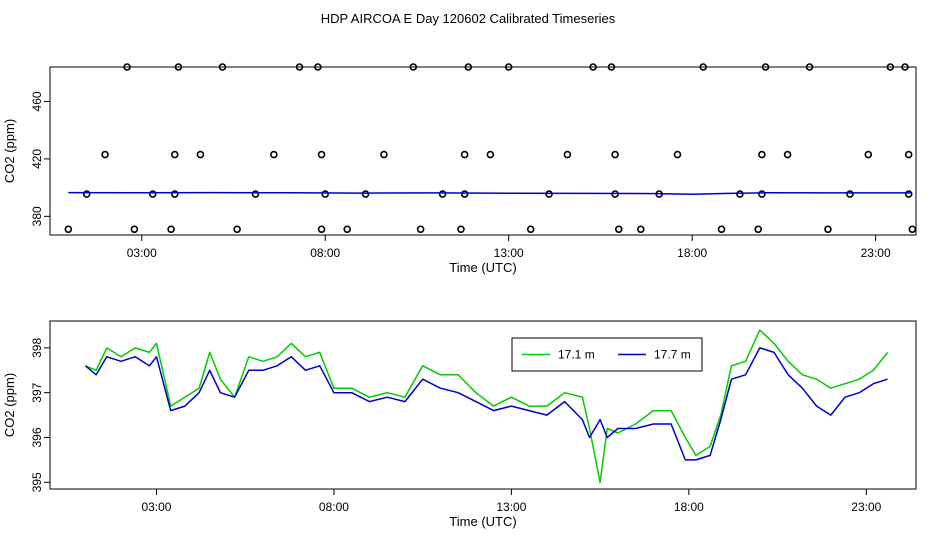  I want to click on y-tick-label: 395, so click(37, 482).